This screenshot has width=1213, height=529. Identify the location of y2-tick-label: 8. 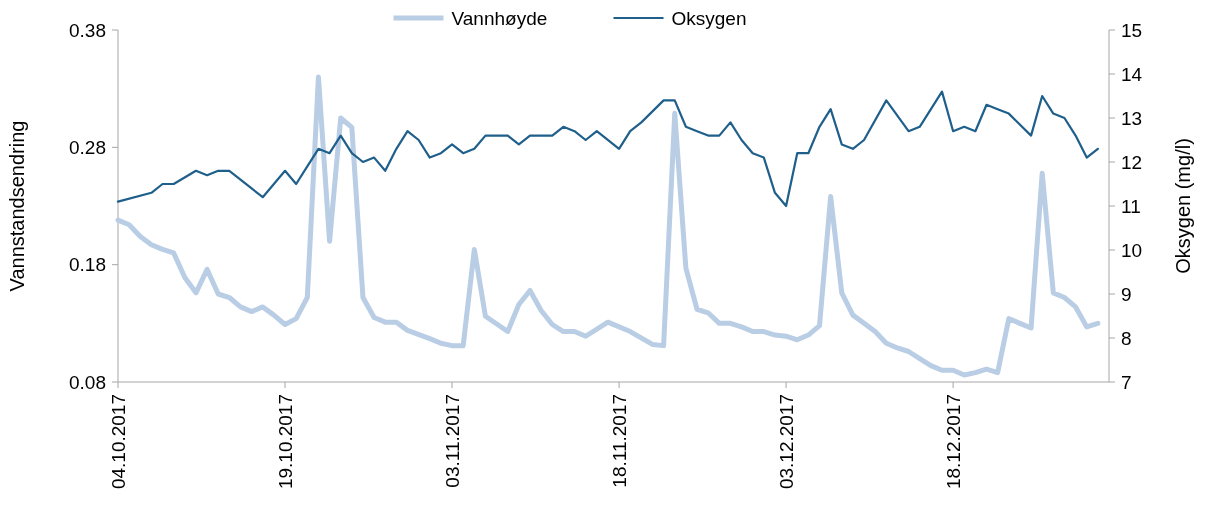
(1126, 338).